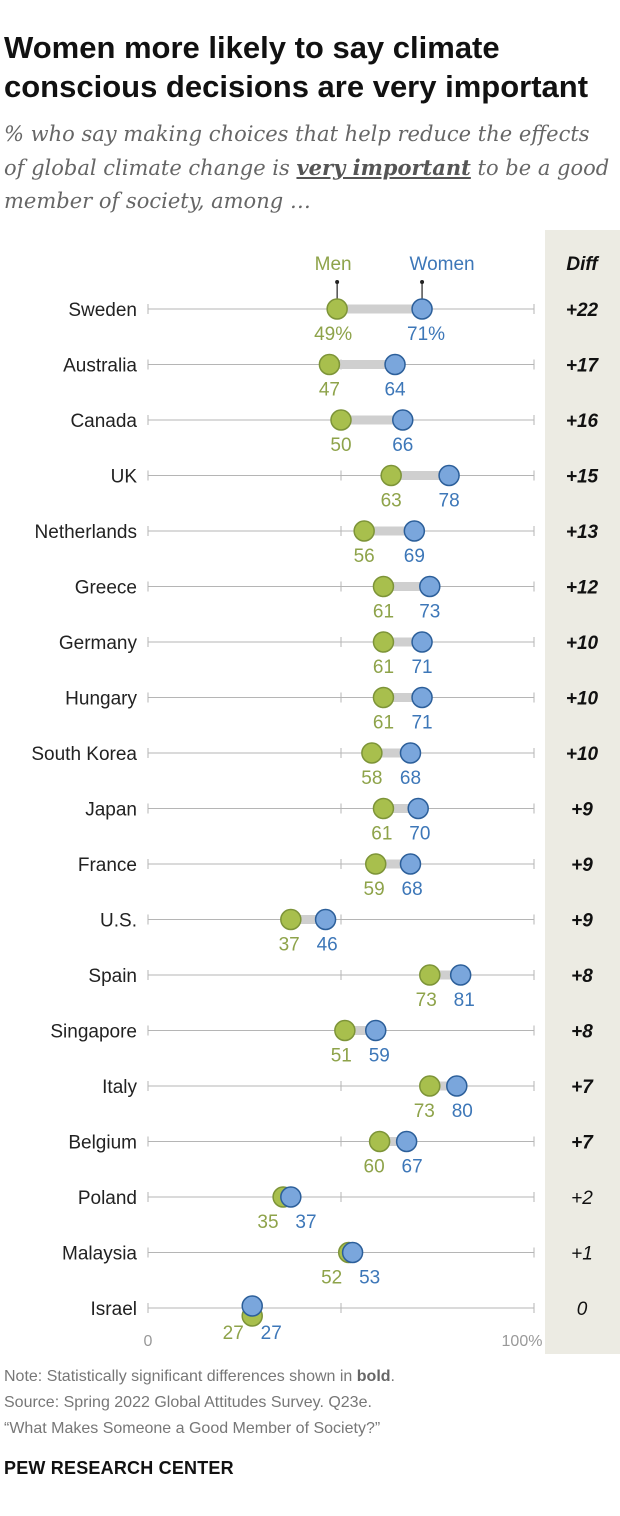 Image resolution: width=620 pixels, height=1516 pixels. Describe the element at coordinates (449, 501) in the screenshot. I see `women-value-label: 78` at that location.